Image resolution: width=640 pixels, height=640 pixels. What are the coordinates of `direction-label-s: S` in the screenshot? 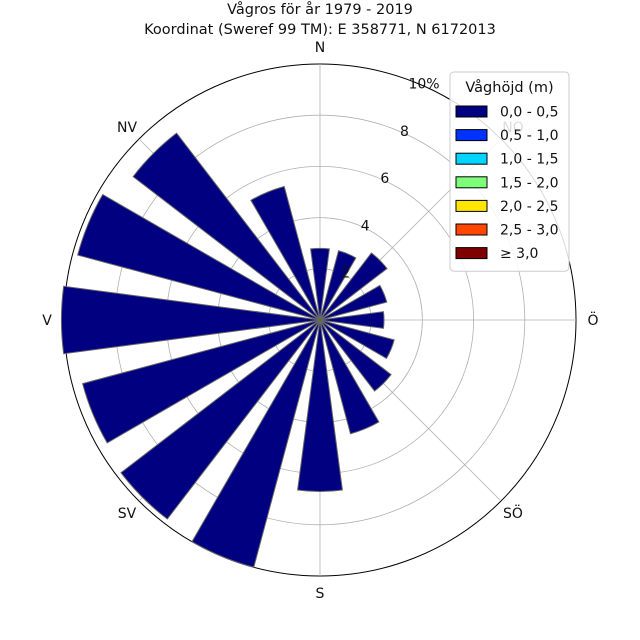 It's located at (320, 594).